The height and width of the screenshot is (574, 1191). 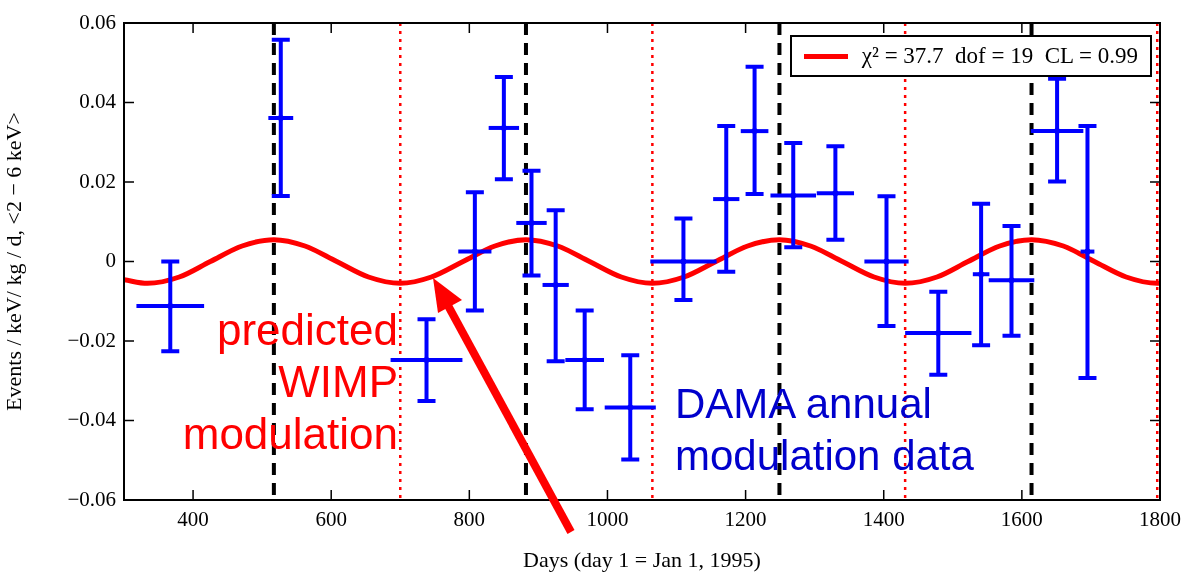 I want to click on y-tick-label: 0.06, so click(x=97, y=21).